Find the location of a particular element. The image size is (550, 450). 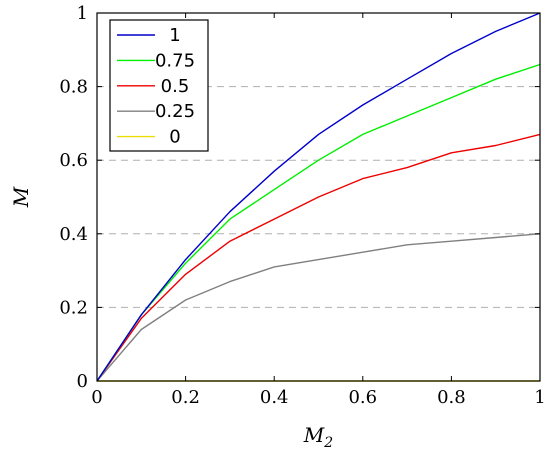

x-tick-label-0: 0 is located at coordinates (96, 397).